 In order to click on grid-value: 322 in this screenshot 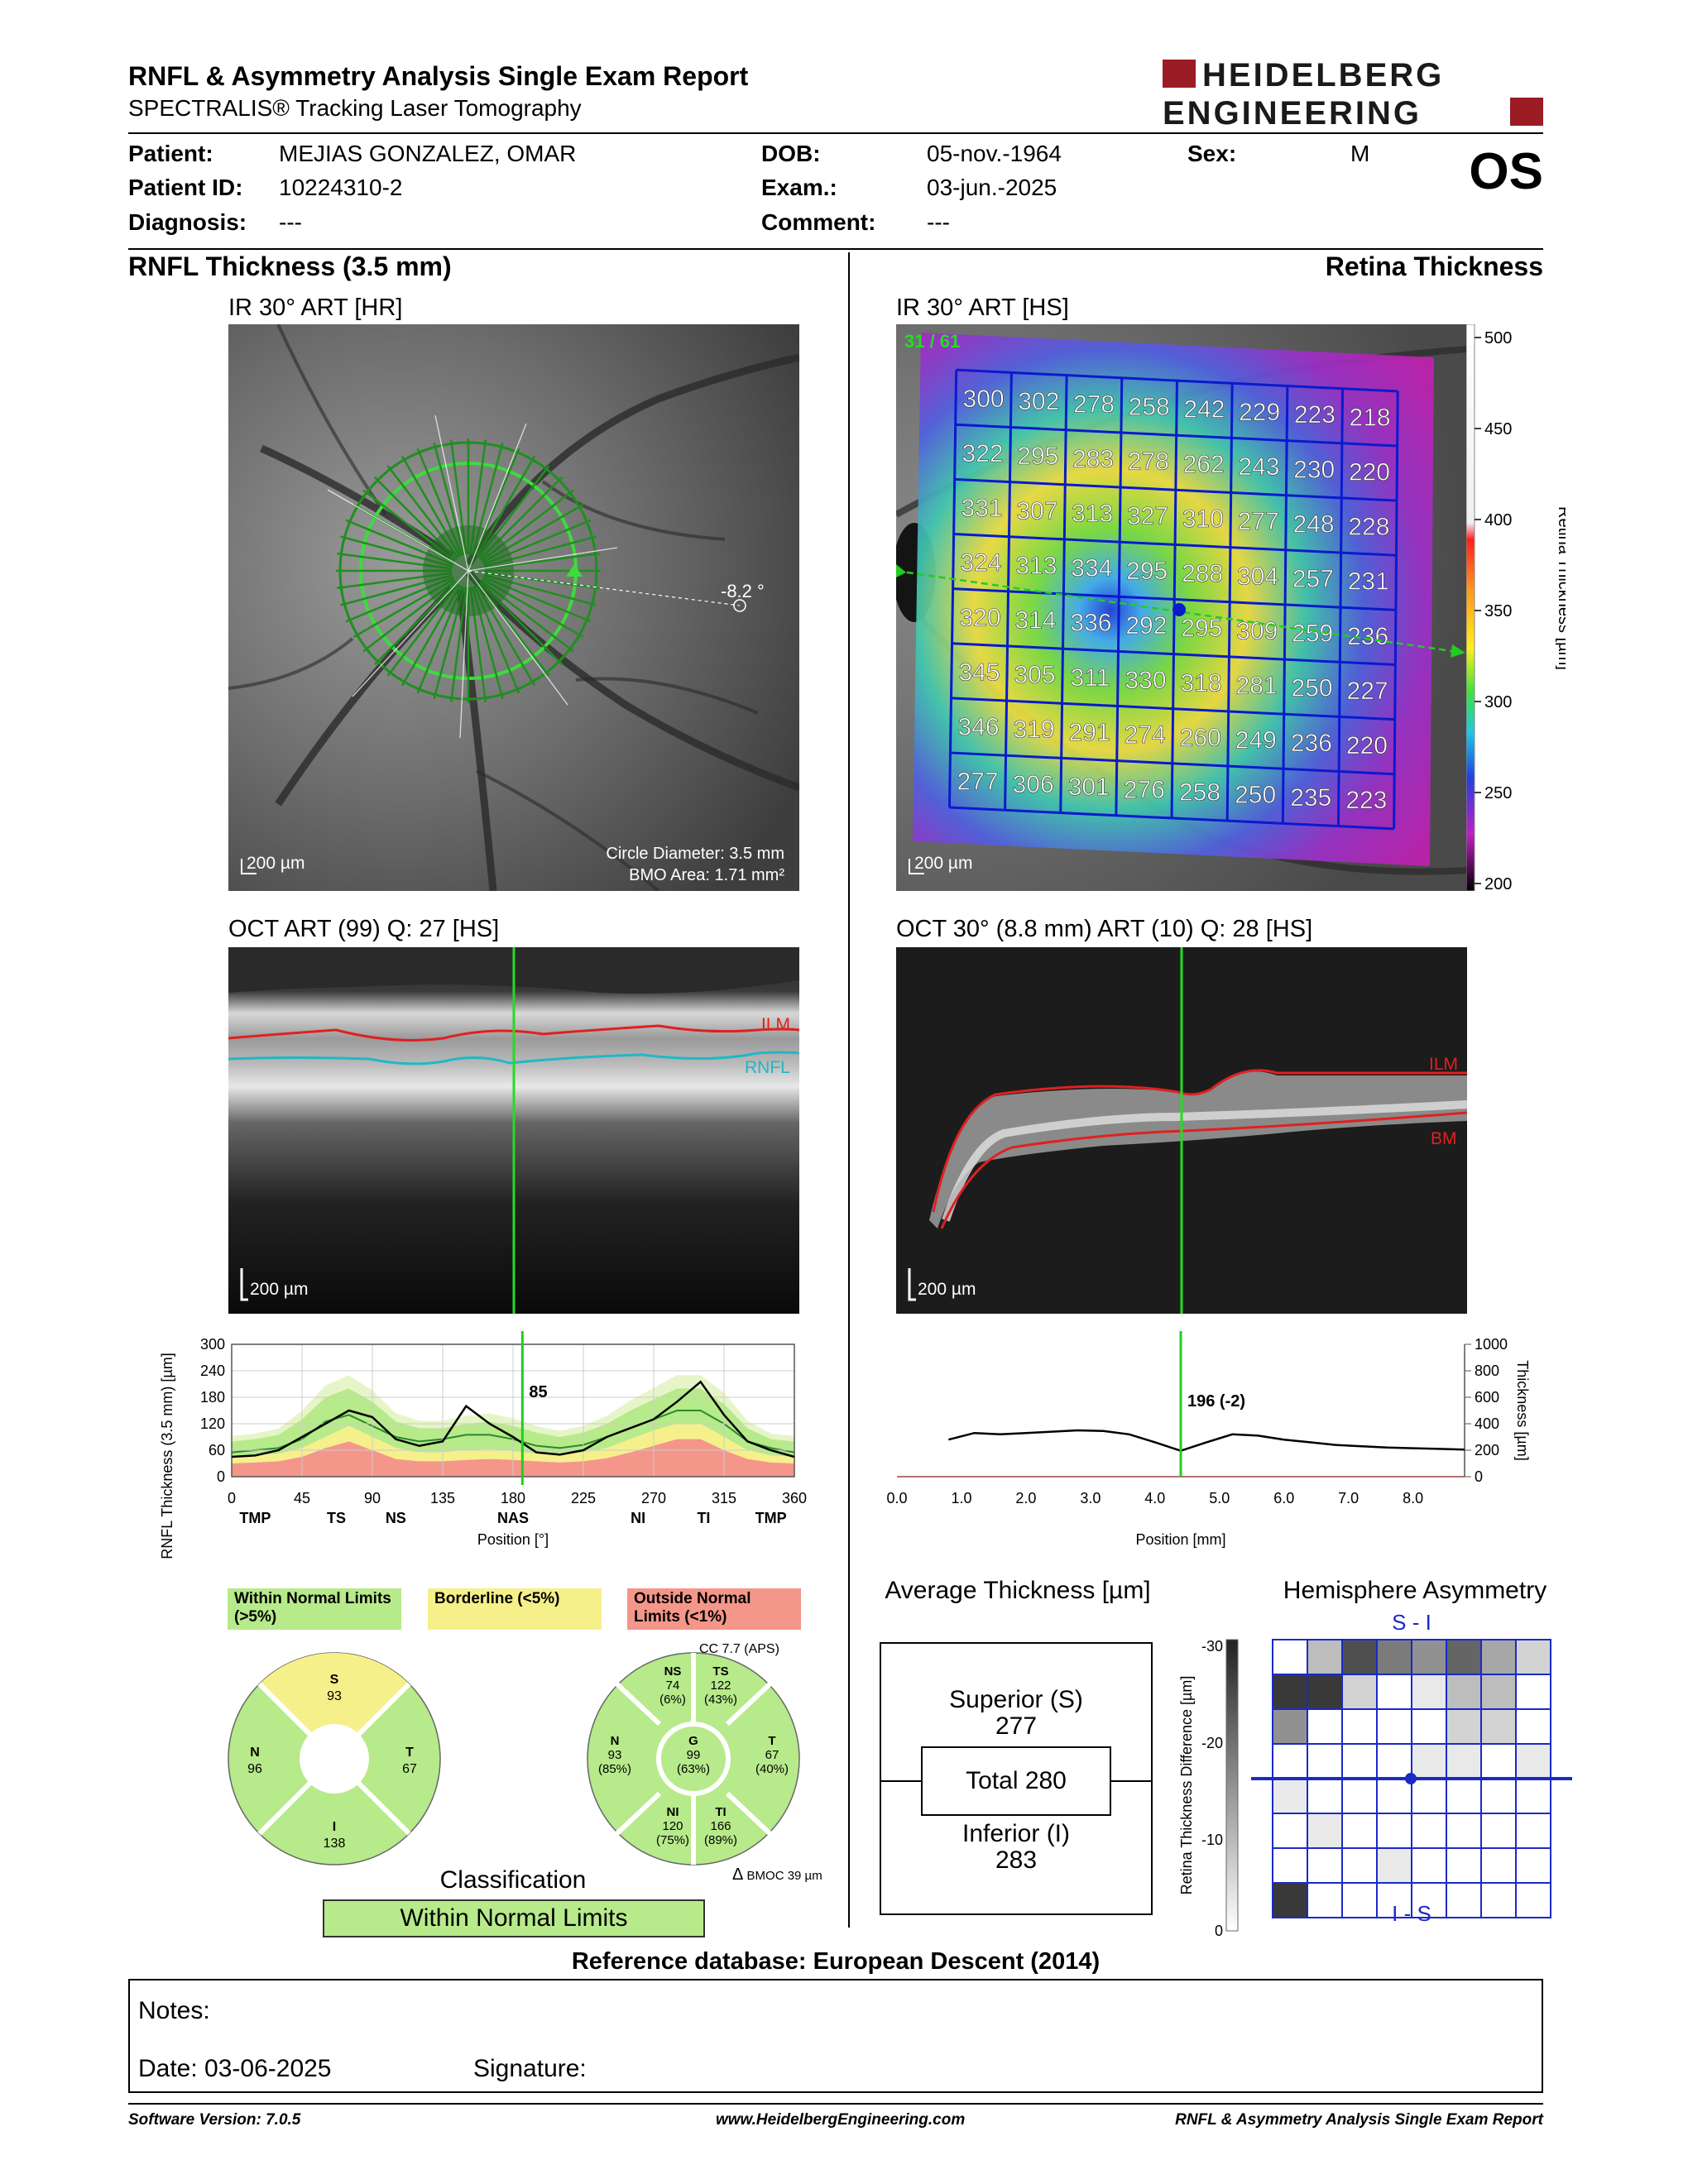, I will do `click(983, 453)`.